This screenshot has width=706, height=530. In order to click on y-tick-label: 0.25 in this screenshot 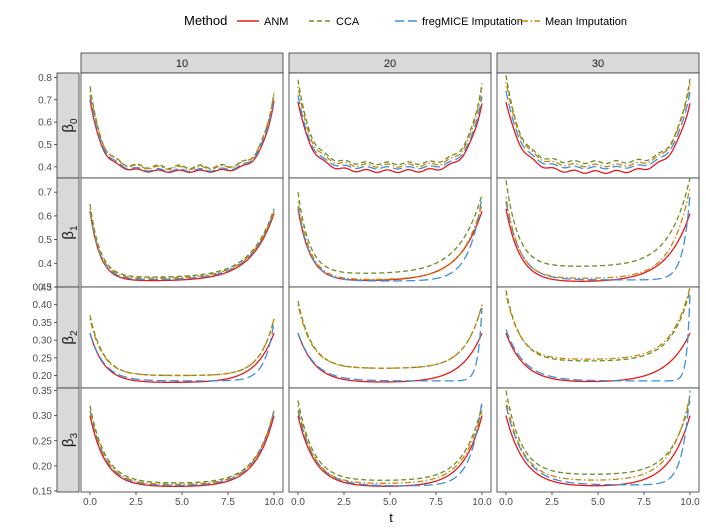, I will do `click(43, 441)`.